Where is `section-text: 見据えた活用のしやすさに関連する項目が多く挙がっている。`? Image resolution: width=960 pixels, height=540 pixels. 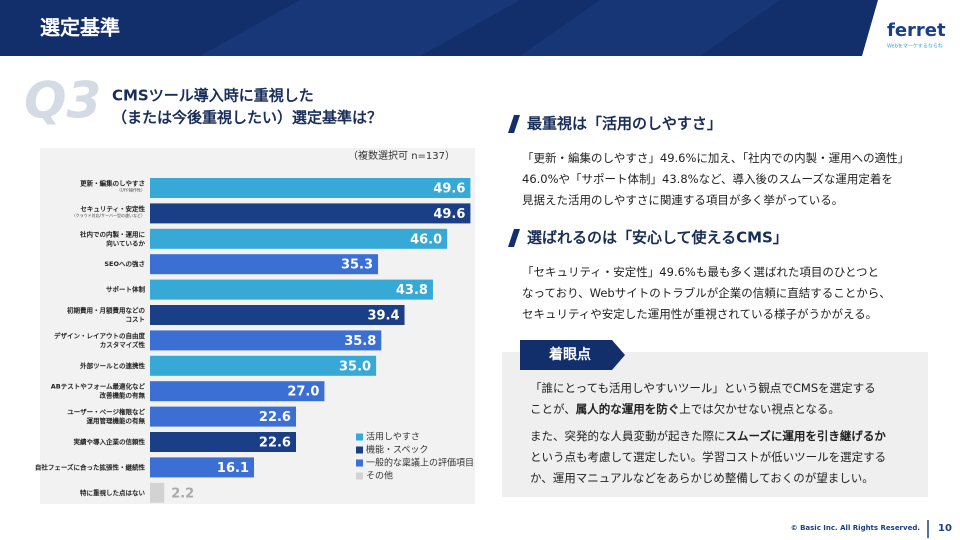 section-text: 見据えた活用のしやすさに関連する項目が多く挙がっている。 is located at coordinates (682, 200).